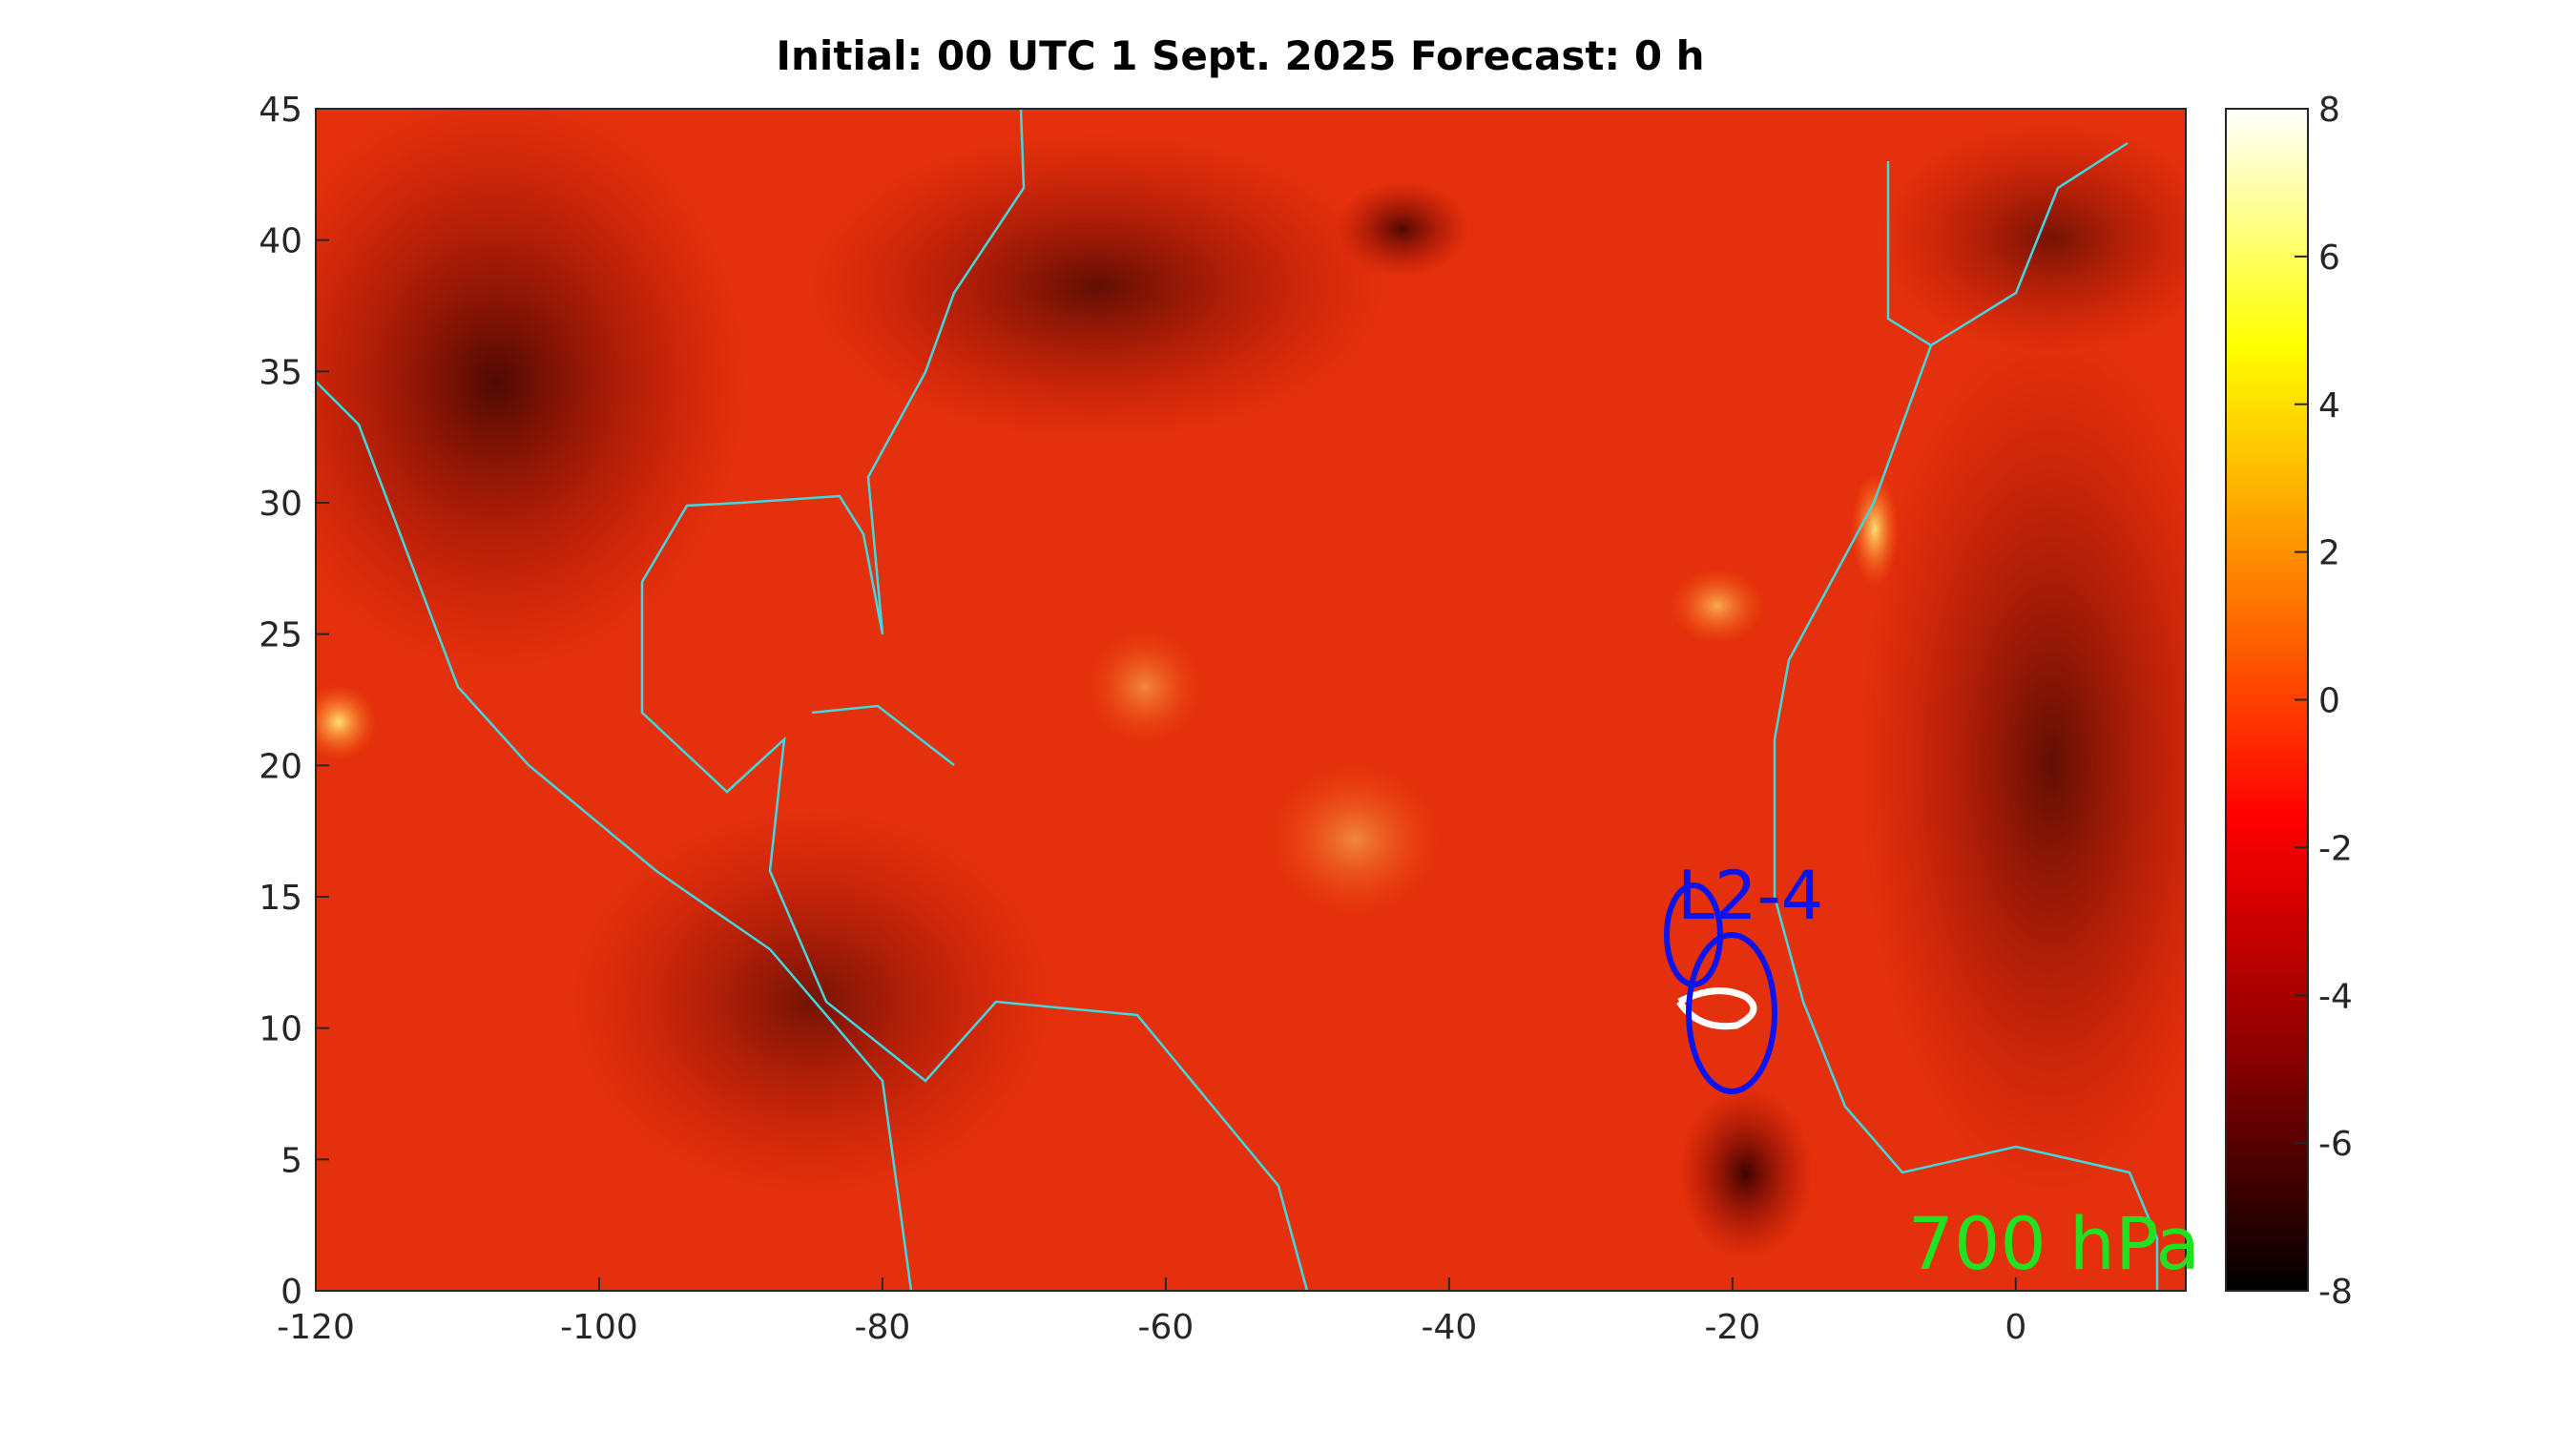 The image size is (2576, 1431). I want to click on x-tick-label: 0, so click(2015, 1327).